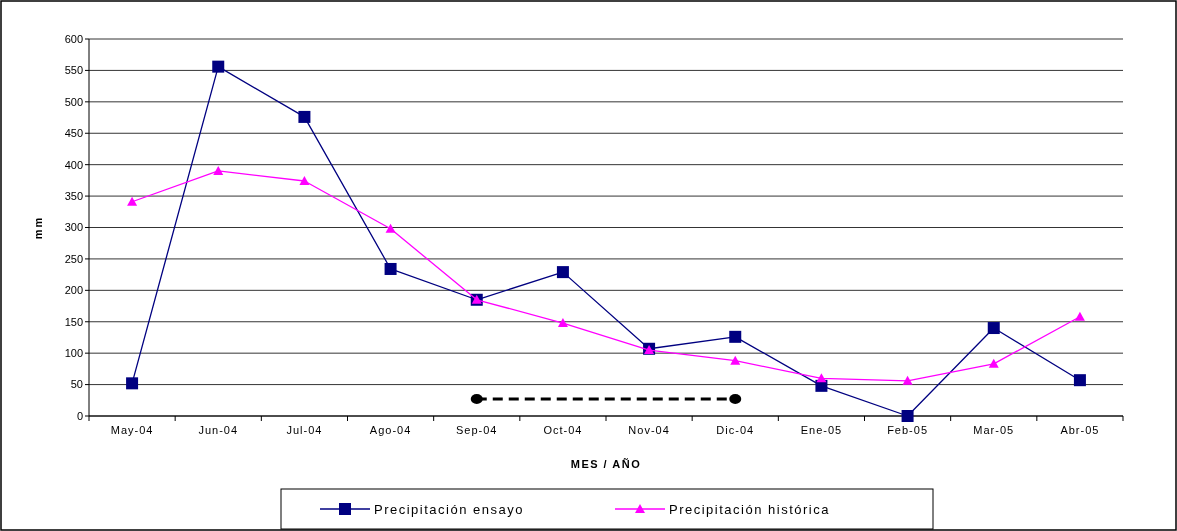  Describe the element at coordinates (821, 430) in the screenshot. I see `x-tick-label: Ene-05` at that location.